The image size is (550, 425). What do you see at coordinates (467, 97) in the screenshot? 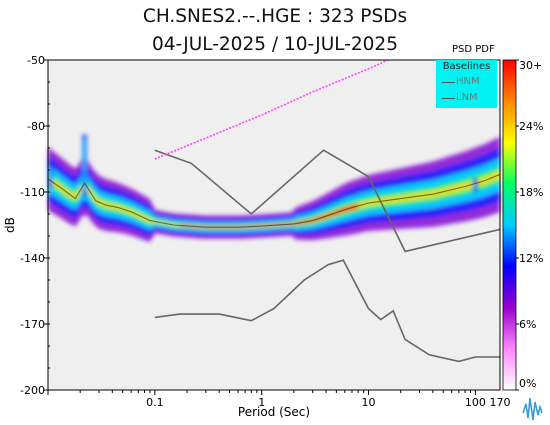
I see `legend-label-lnm: LNM` at bounding box center [467, 97].